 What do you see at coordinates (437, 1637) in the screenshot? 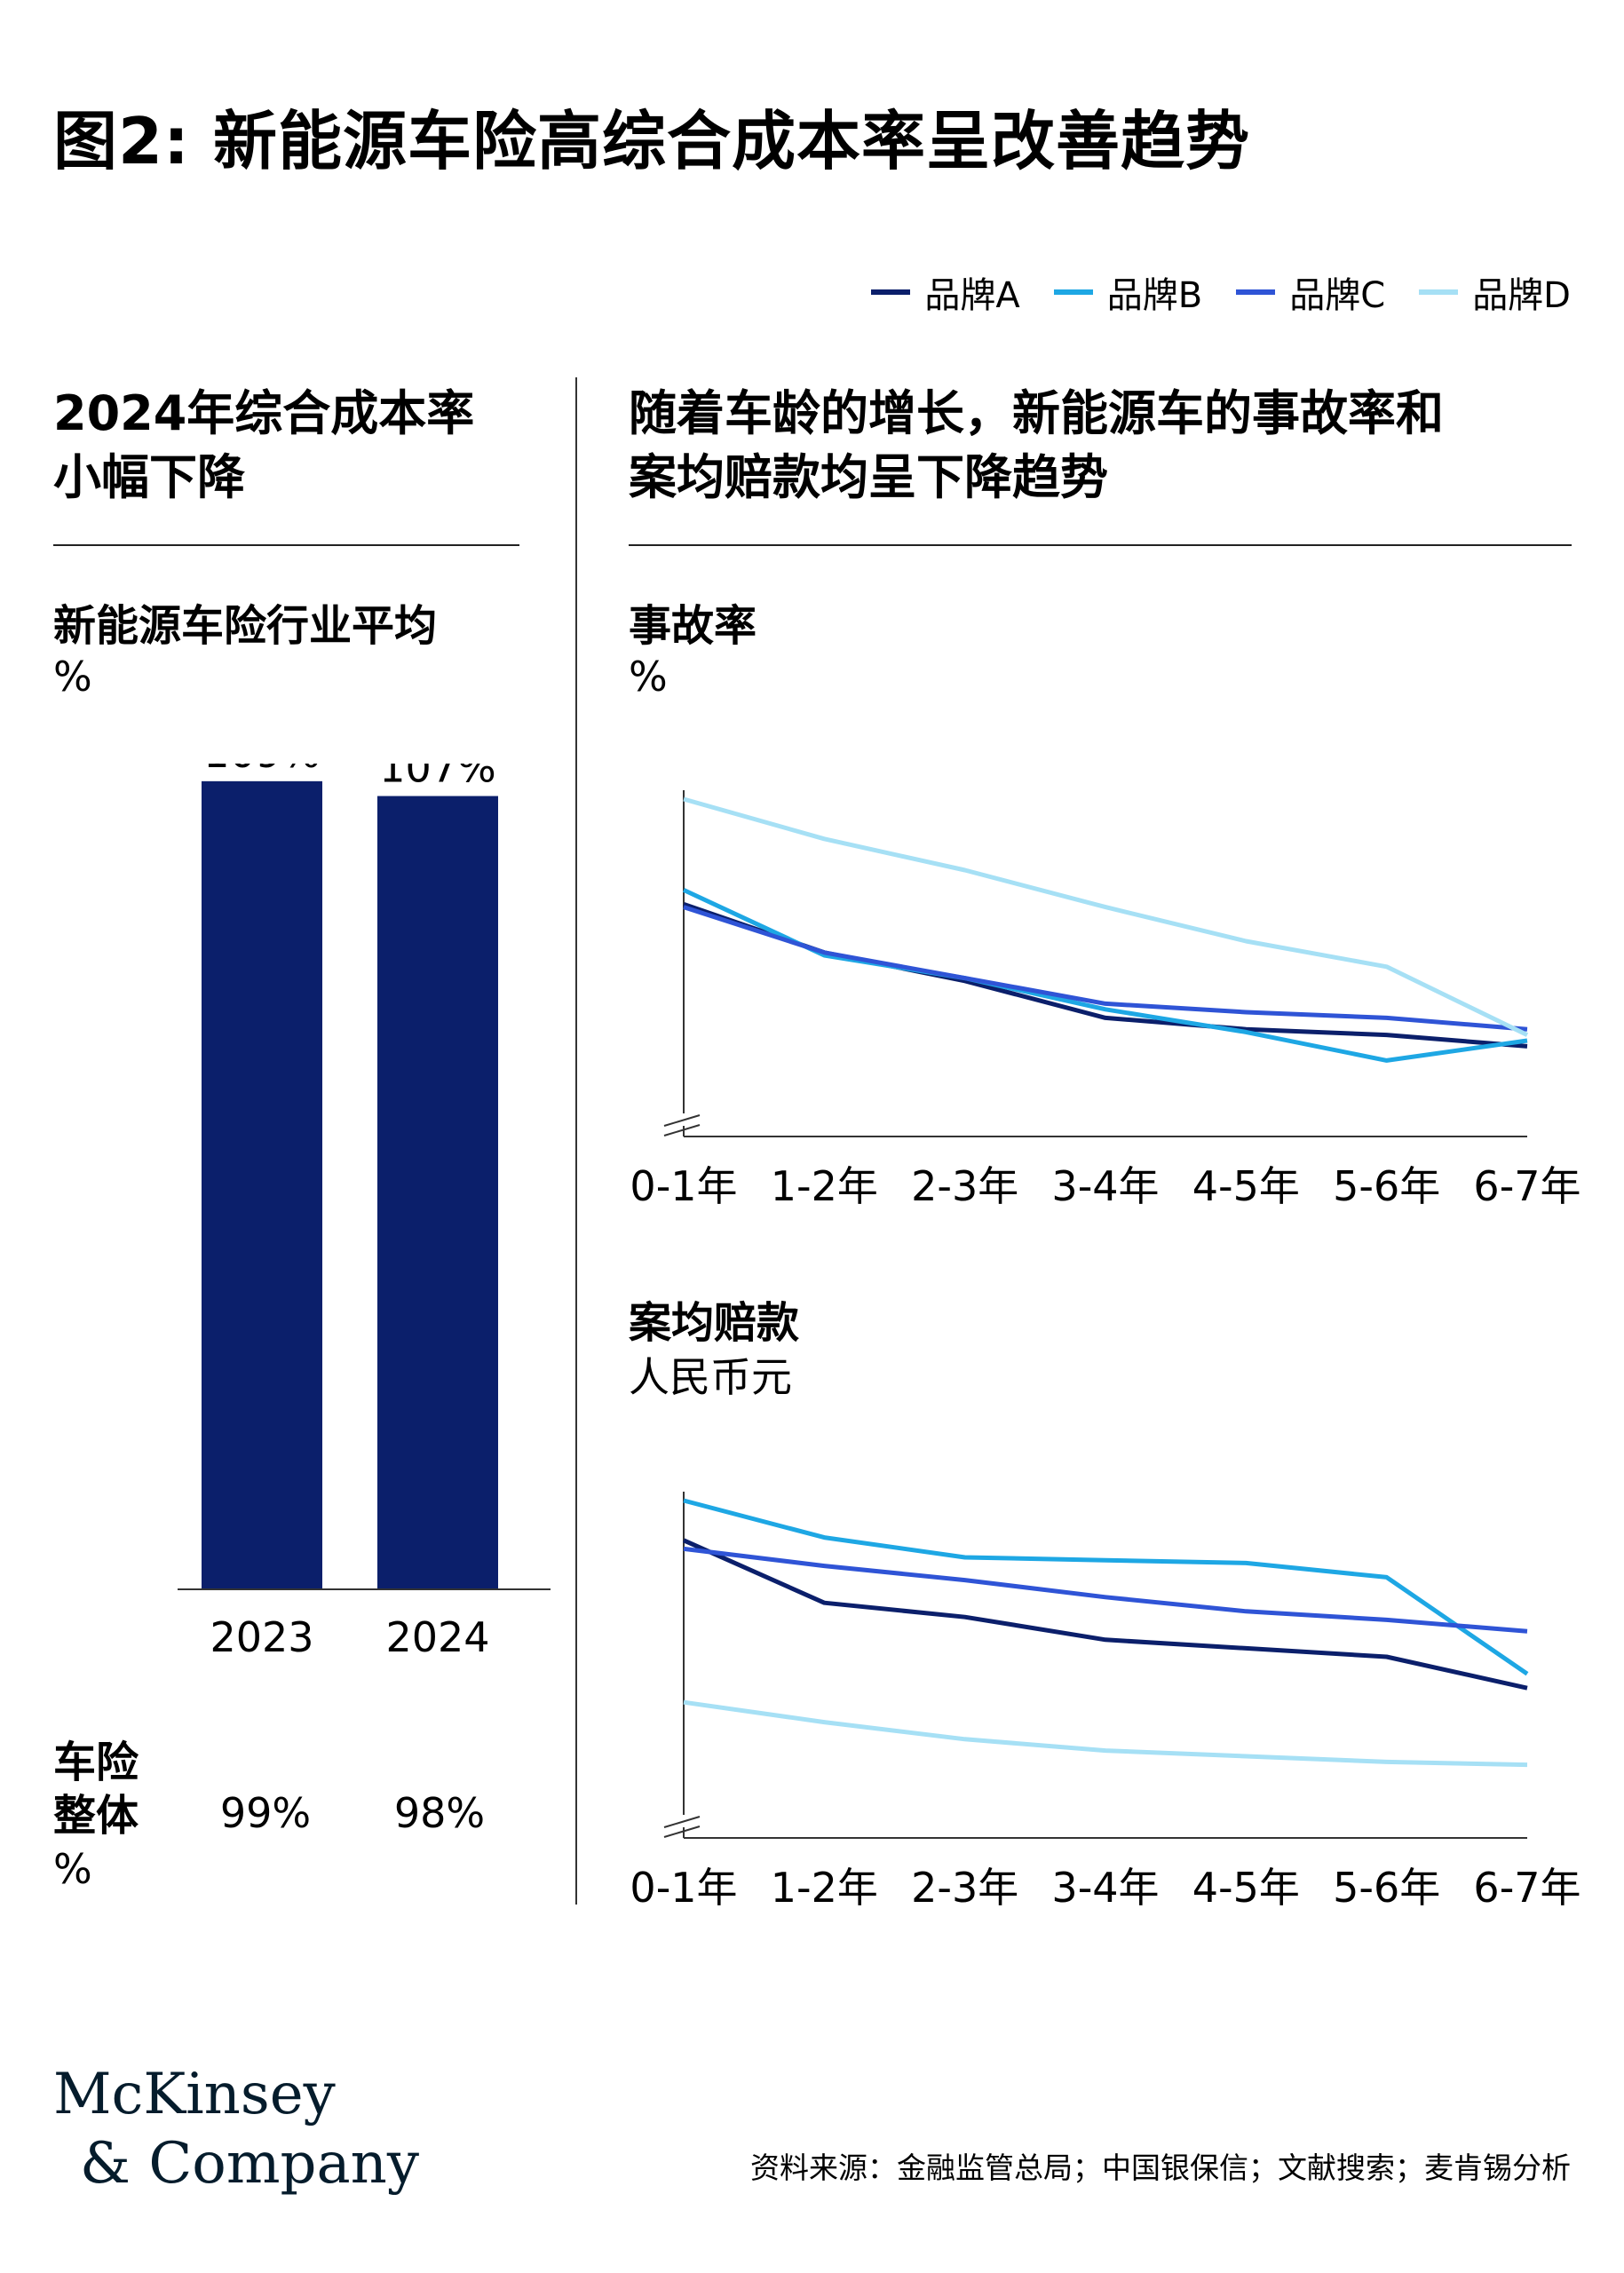
I see `bar-category-label: 2024` at bounding box center [437, 1637].